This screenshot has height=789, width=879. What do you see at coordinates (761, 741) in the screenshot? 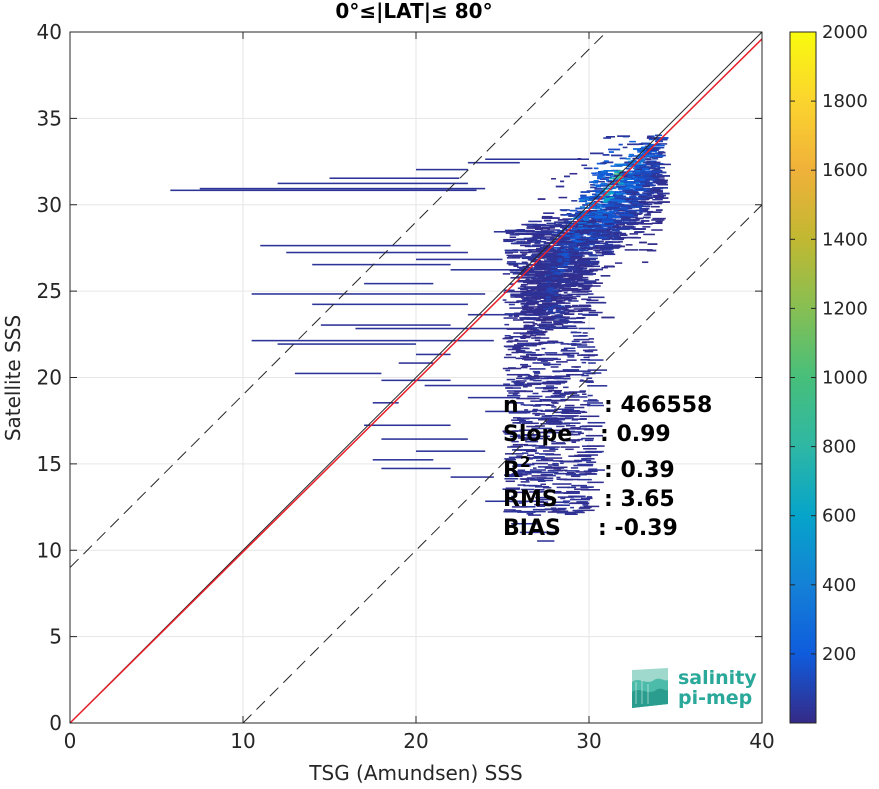
I see `x-tick-label: 40` at bounding box center [761, 741].